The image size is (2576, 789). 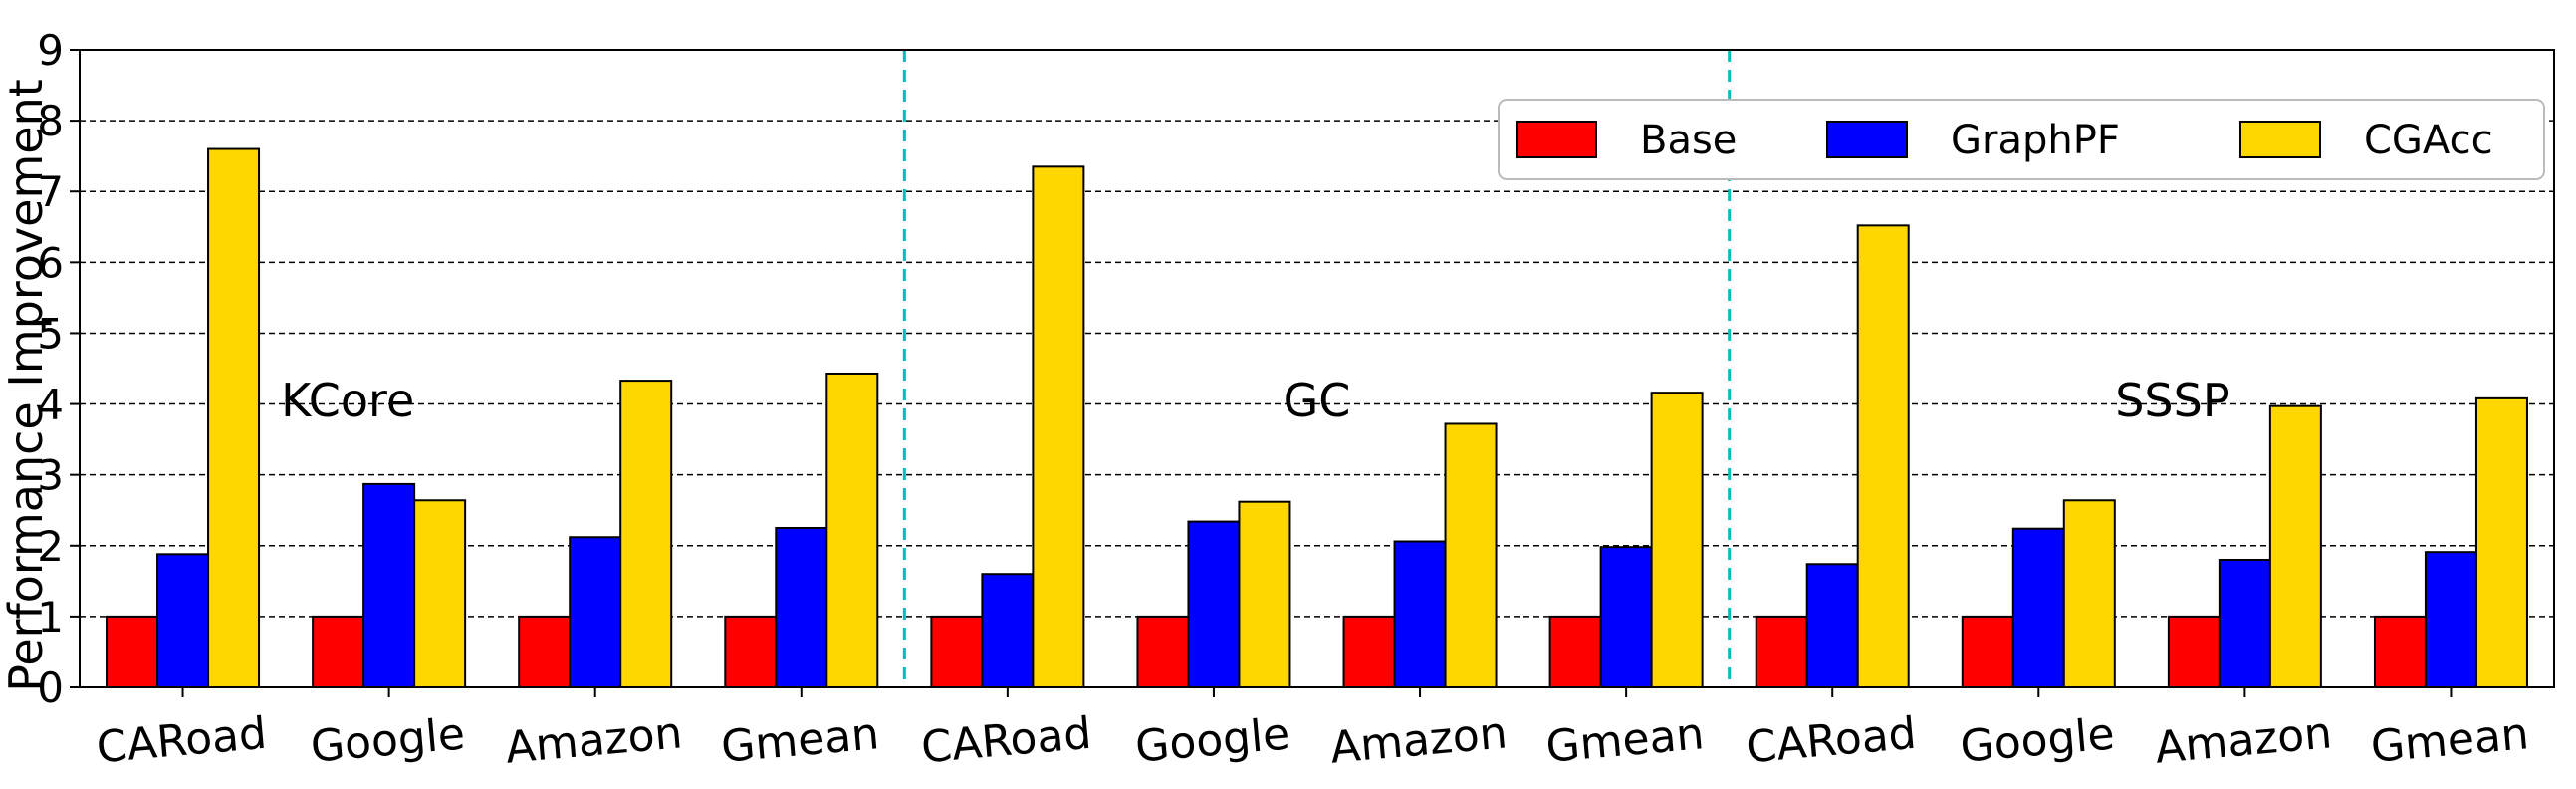 What do you see at coordinates (1255, 400) in the screenshot?
I see `group-labels: KCore GC SSSP` at bounding box center [1255, 400].